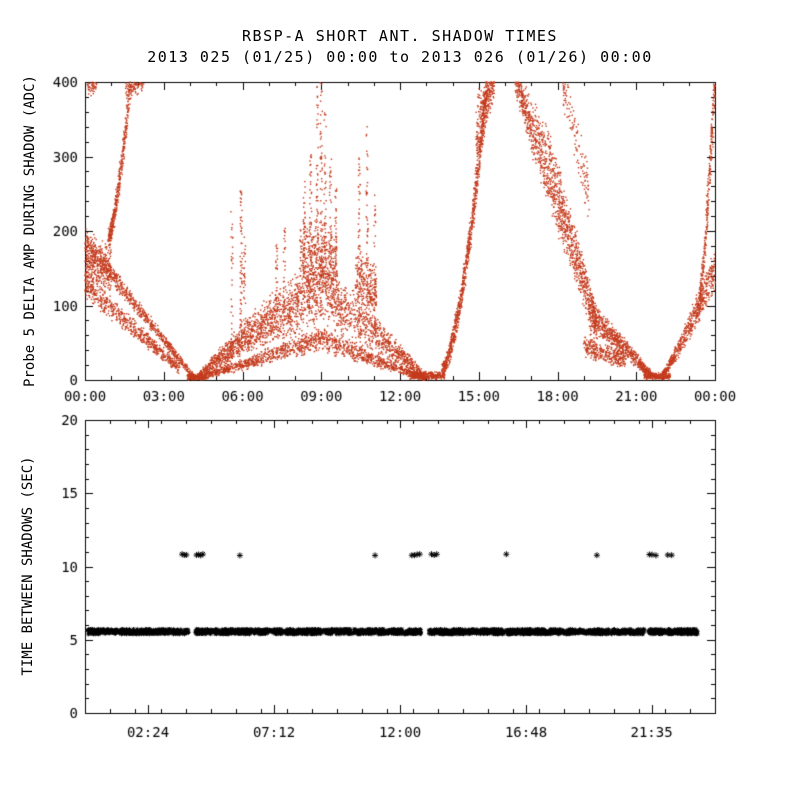  I want to click on top-y-axis-label: Probe 5 DELTA AMP DURING SHADOW (ADC), so click(30, 231).